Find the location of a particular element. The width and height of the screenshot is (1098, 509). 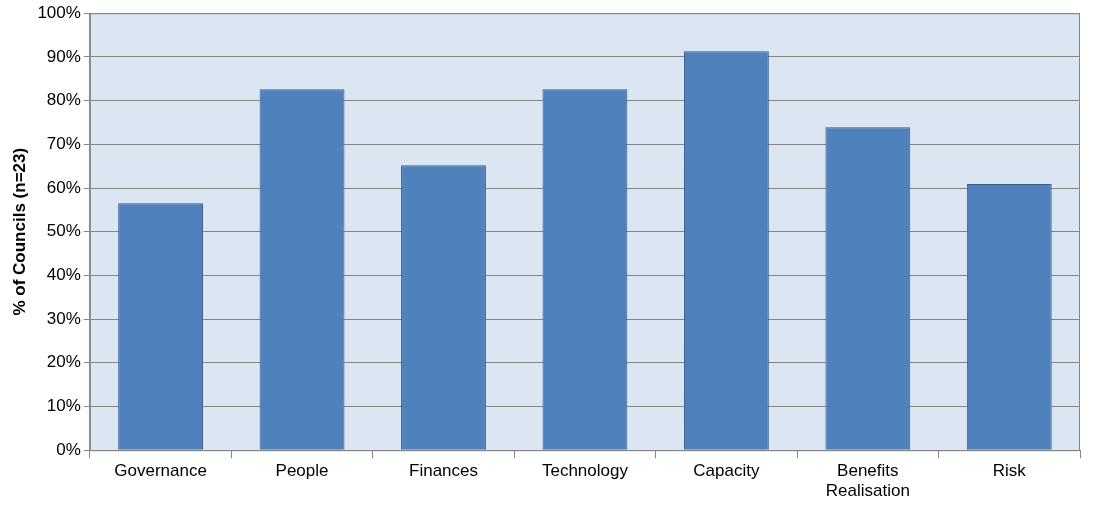

y-tick-label: 20% is located at coordinates (63, 362).